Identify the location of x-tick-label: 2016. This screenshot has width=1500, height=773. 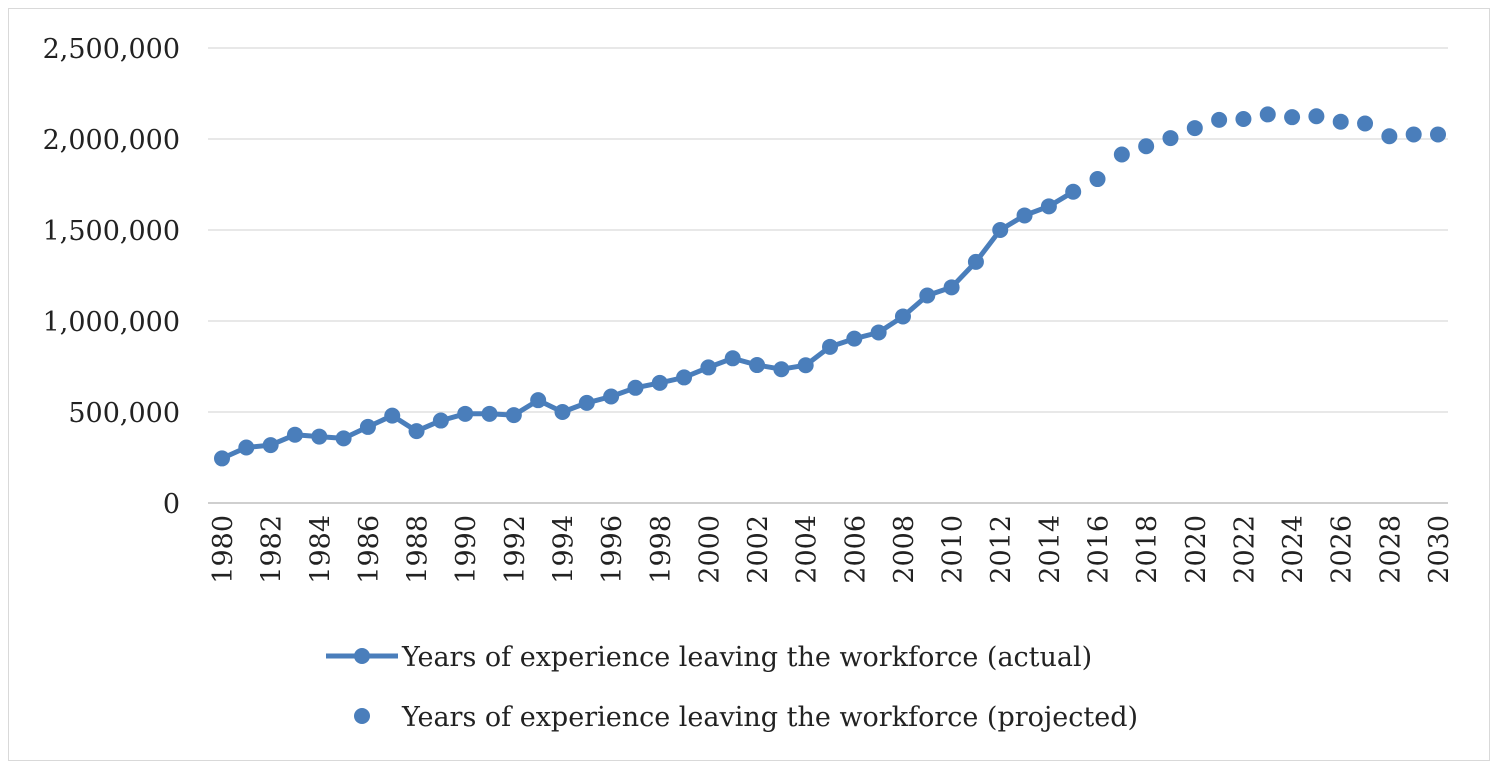
(1099, 549).